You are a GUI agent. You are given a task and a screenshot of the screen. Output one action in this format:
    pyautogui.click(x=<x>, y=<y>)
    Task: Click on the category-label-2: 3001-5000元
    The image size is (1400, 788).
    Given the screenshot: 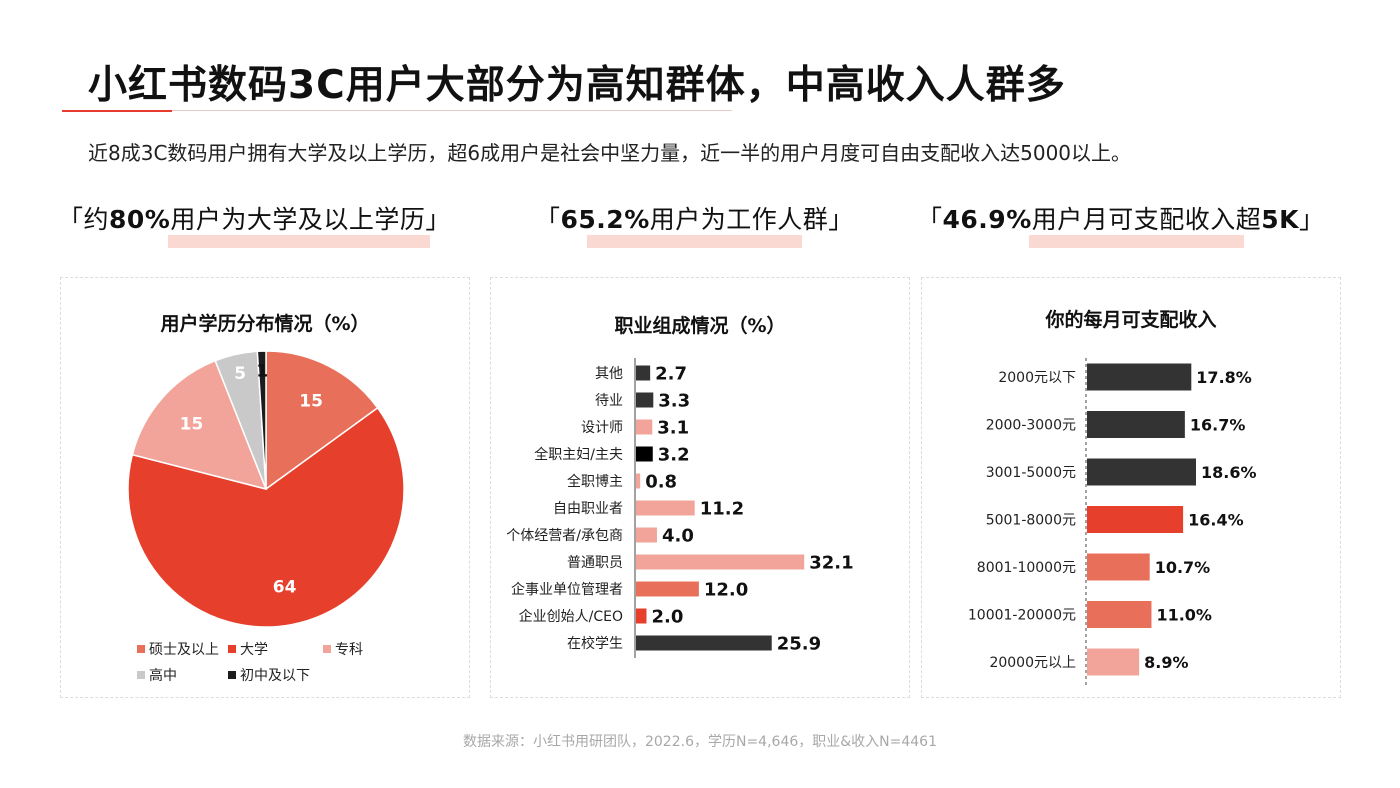 What is the action you would take?
    pyautogui.click(x=1031, y=473)
    